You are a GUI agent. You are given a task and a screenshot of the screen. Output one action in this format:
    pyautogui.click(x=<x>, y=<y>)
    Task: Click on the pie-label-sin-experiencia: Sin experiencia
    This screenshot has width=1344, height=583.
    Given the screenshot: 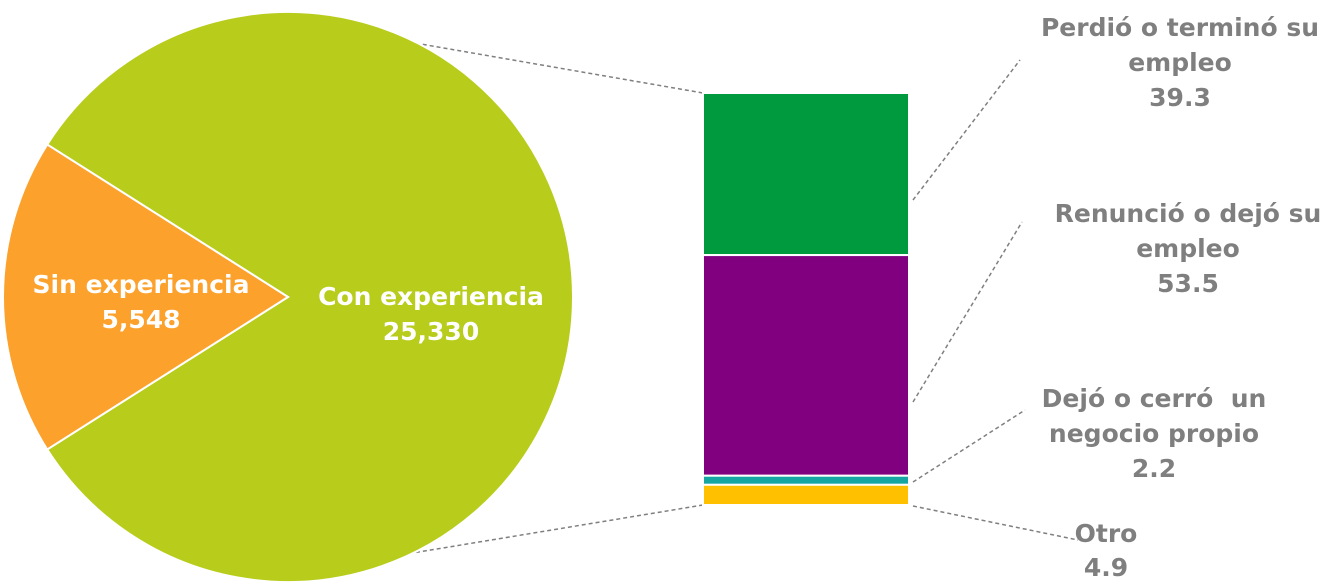 What is the action you would take?
    pyautogui.click(x=141, y=284)
    